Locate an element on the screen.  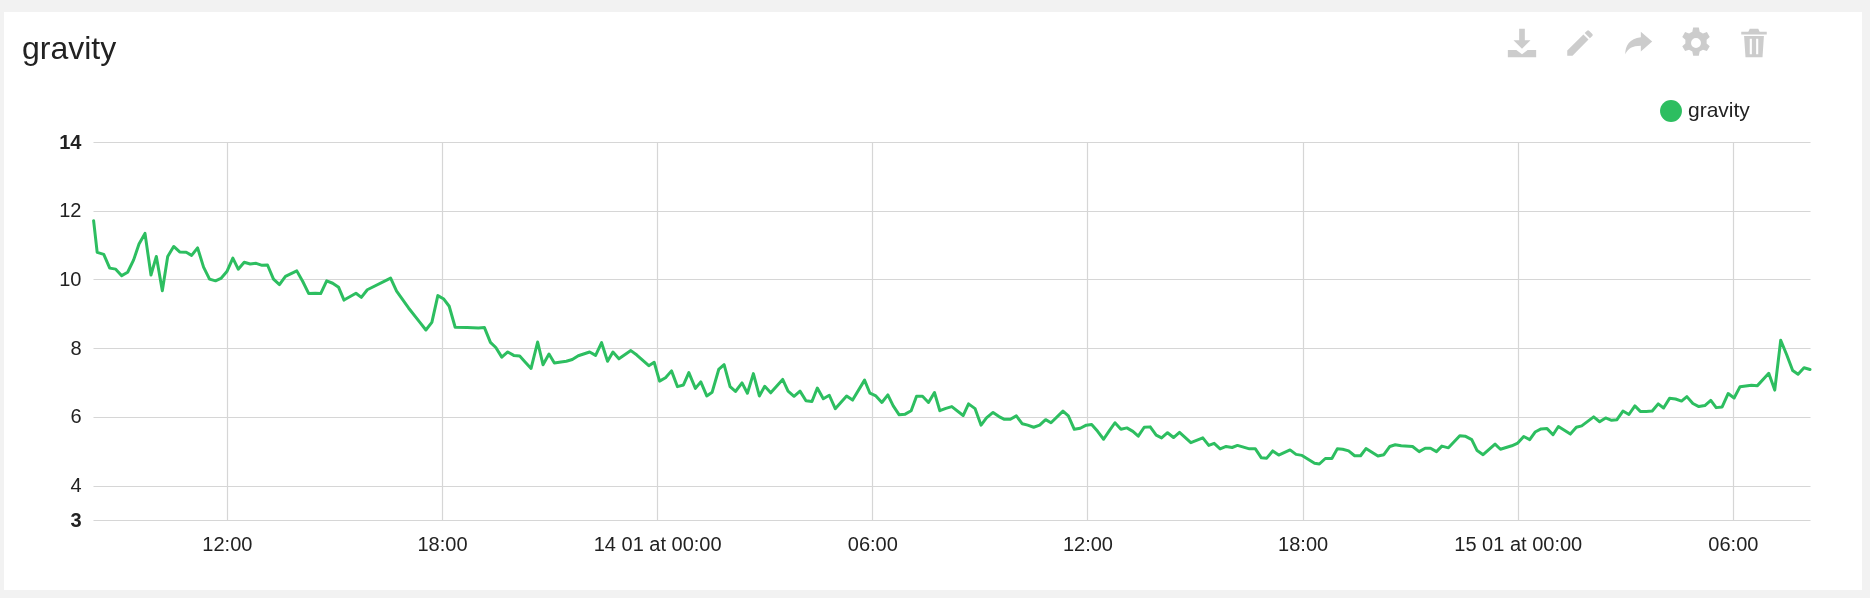
y-tick-label: 12 is located at coordinates (70, 210).